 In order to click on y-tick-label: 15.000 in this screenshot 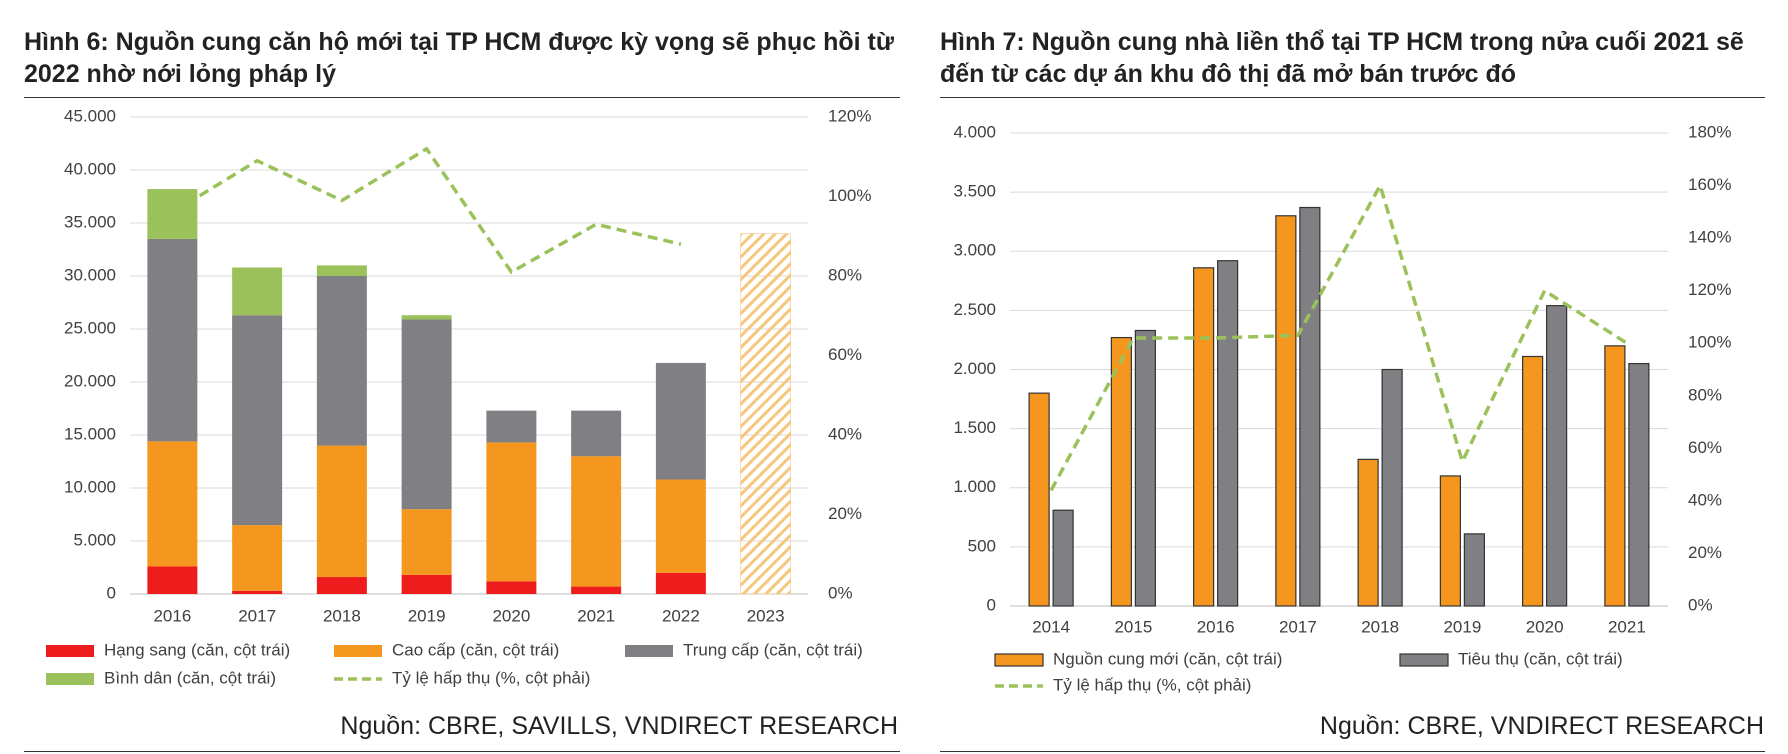, I will do `click(90, 433)`.